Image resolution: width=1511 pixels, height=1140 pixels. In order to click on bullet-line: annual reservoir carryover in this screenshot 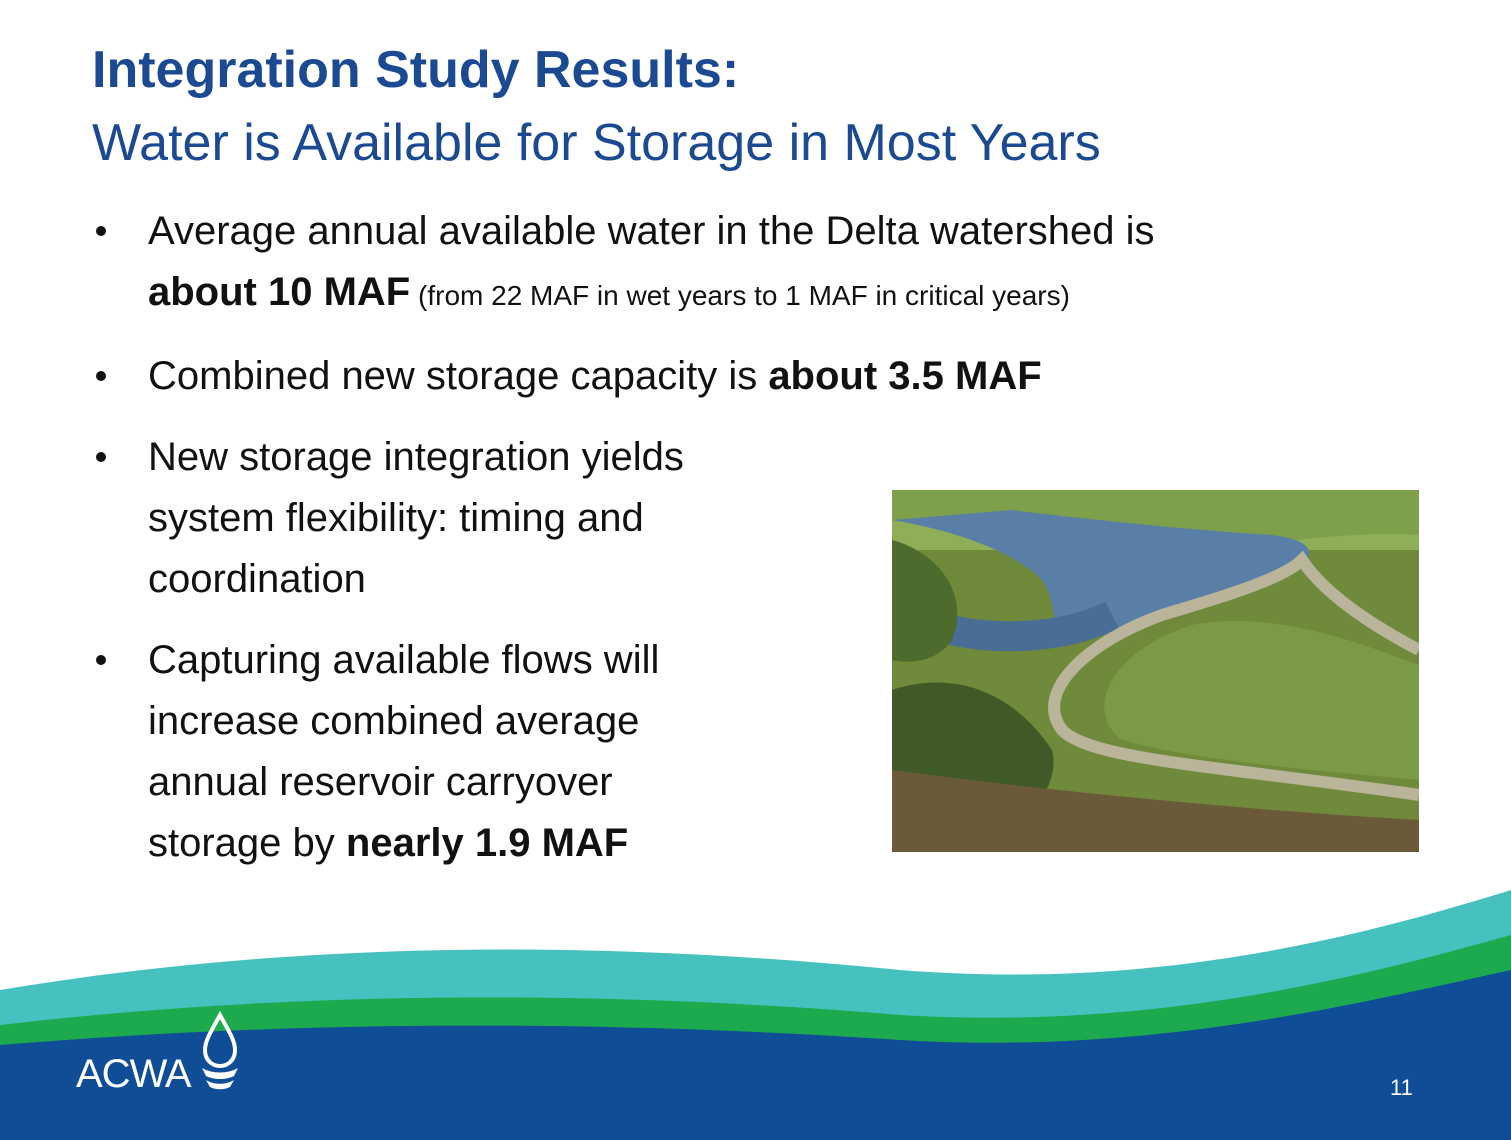, I will do `click(770, 782)`.